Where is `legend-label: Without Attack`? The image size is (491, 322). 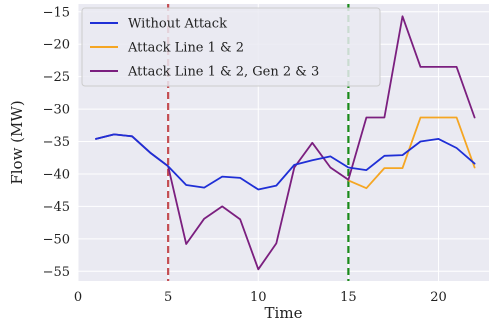
legend-label: Without Attack is located at coordinates (177, 24).